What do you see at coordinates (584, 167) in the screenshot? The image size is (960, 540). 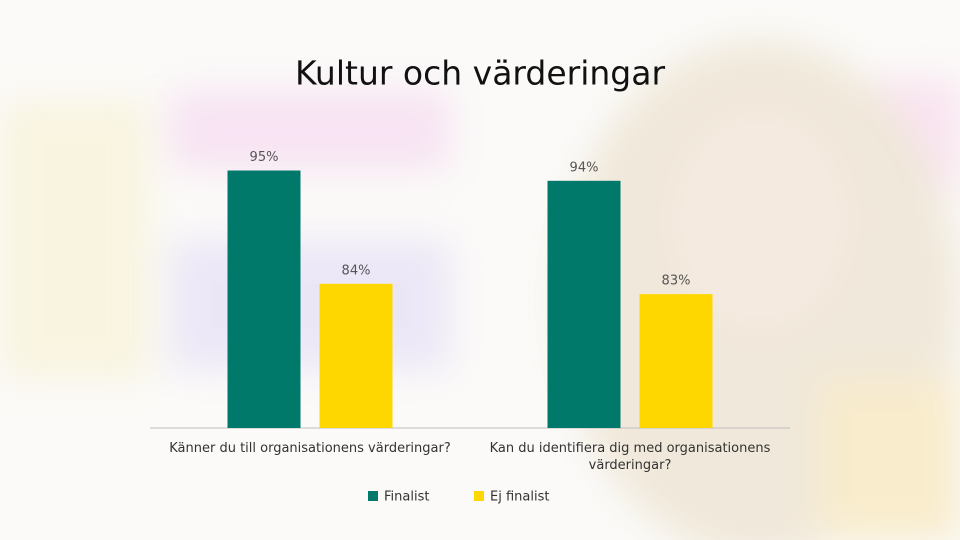 I see `value-label: 94%` at bounding box center [584, 167].